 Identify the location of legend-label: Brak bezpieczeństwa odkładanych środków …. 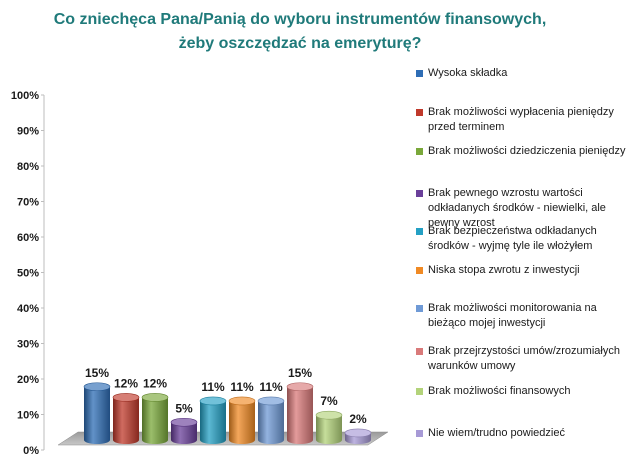
(512, 238).